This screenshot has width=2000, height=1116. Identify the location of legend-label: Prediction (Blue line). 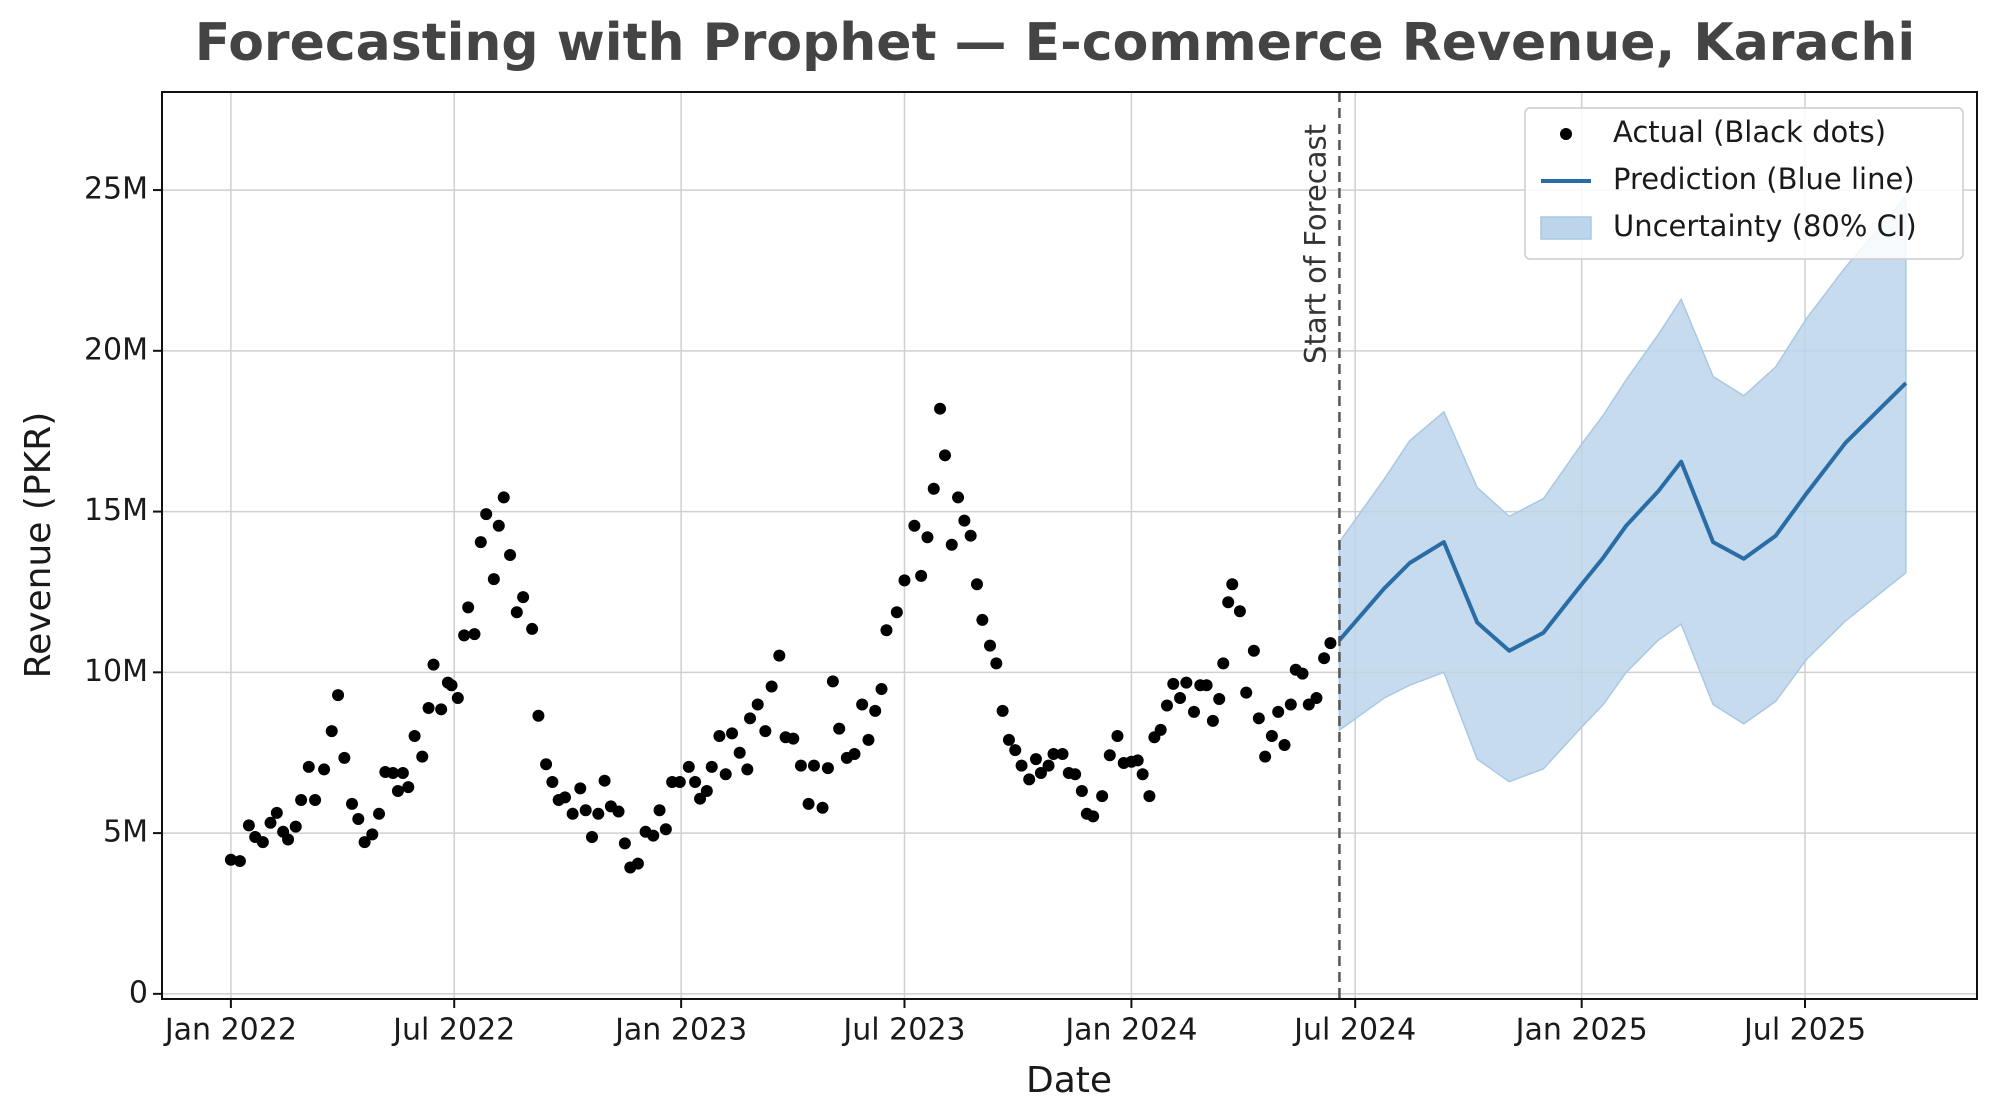
(1764, 179).